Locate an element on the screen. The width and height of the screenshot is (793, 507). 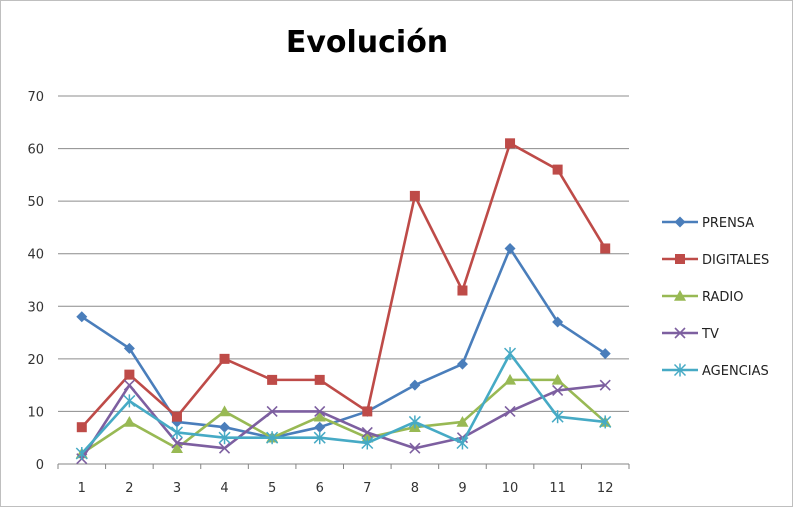
legend-item-tv: TV is located at coordinates (690, 334).